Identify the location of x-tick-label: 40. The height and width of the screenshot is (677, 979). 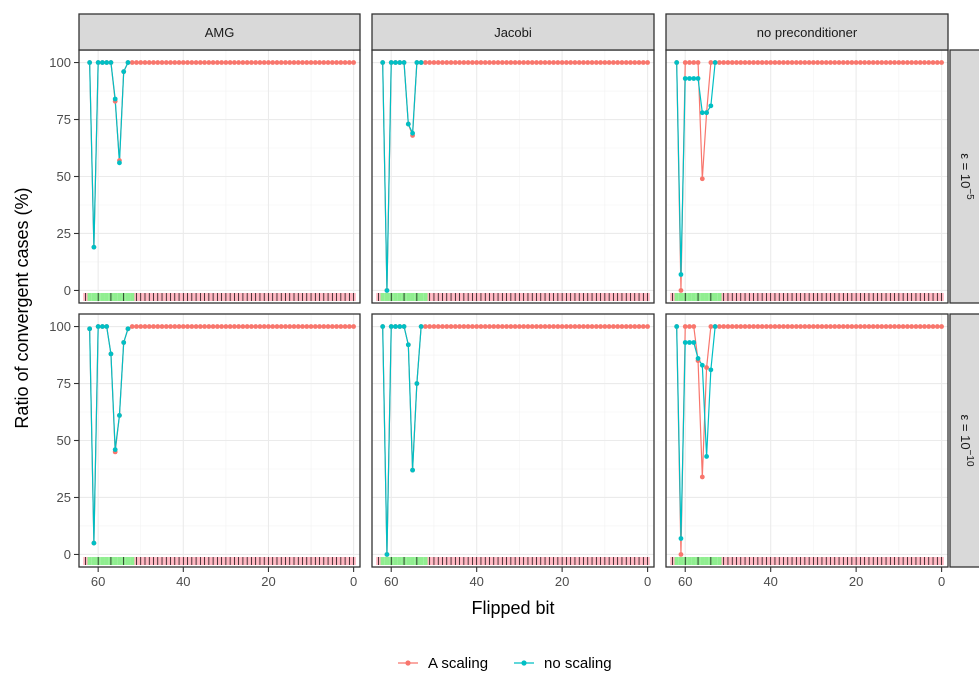
(770, 581).